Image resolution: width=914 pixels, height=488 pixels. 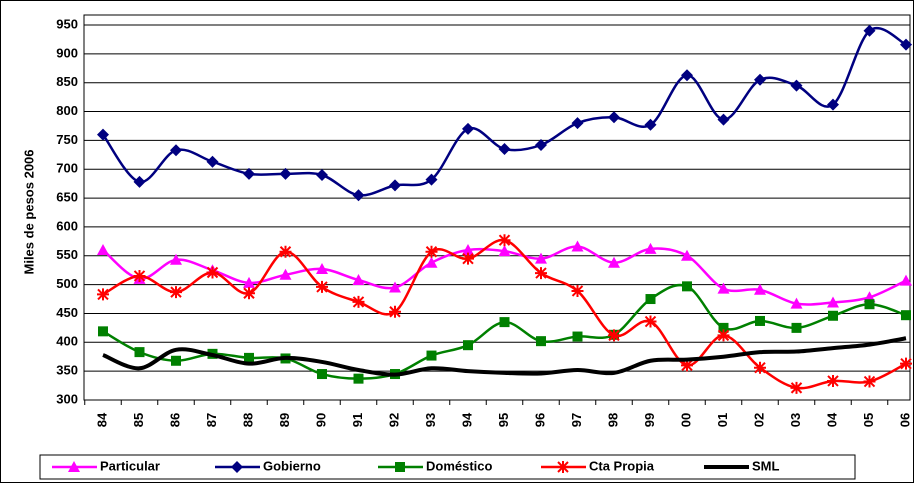 I want to click on x-tick-label: 06, so click(x=904, y=420).